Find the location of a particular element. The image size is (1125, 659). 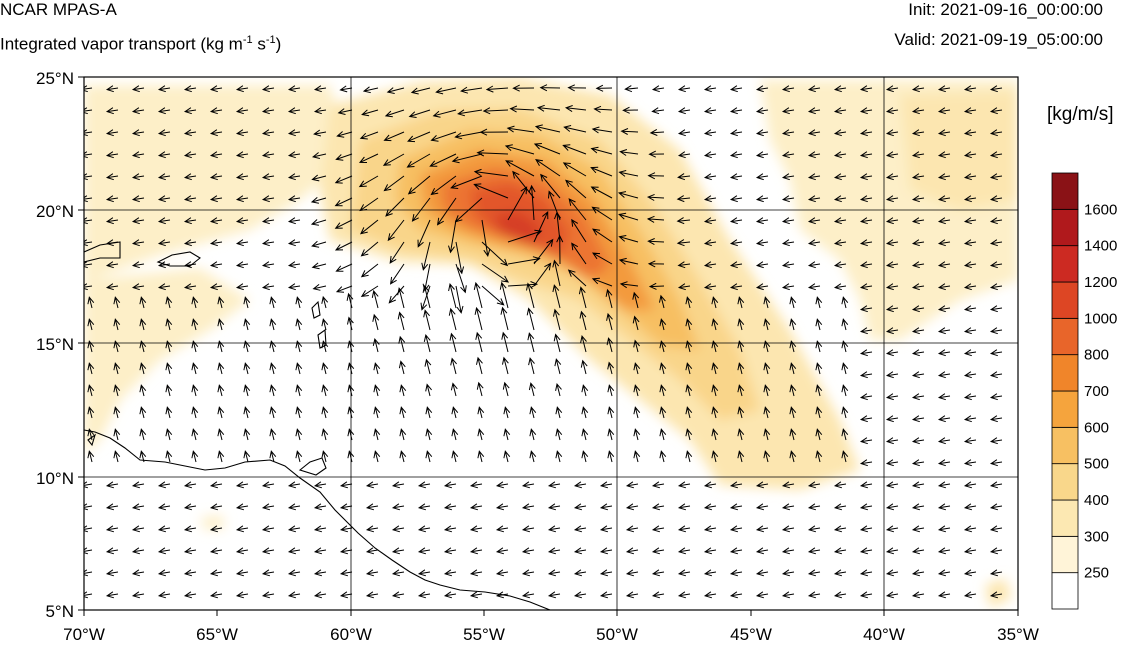

colorbar-label: 700 is located at coordinates (1096, 391).